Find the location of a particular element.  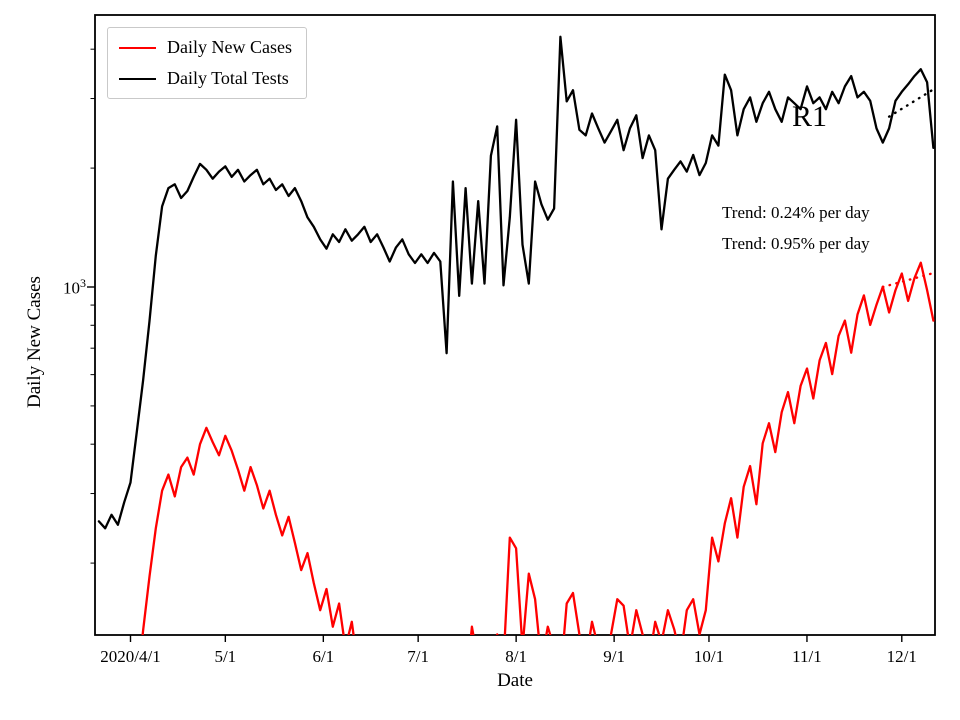

y-tick-exponent: 3 is located at coordinates (83, 283).